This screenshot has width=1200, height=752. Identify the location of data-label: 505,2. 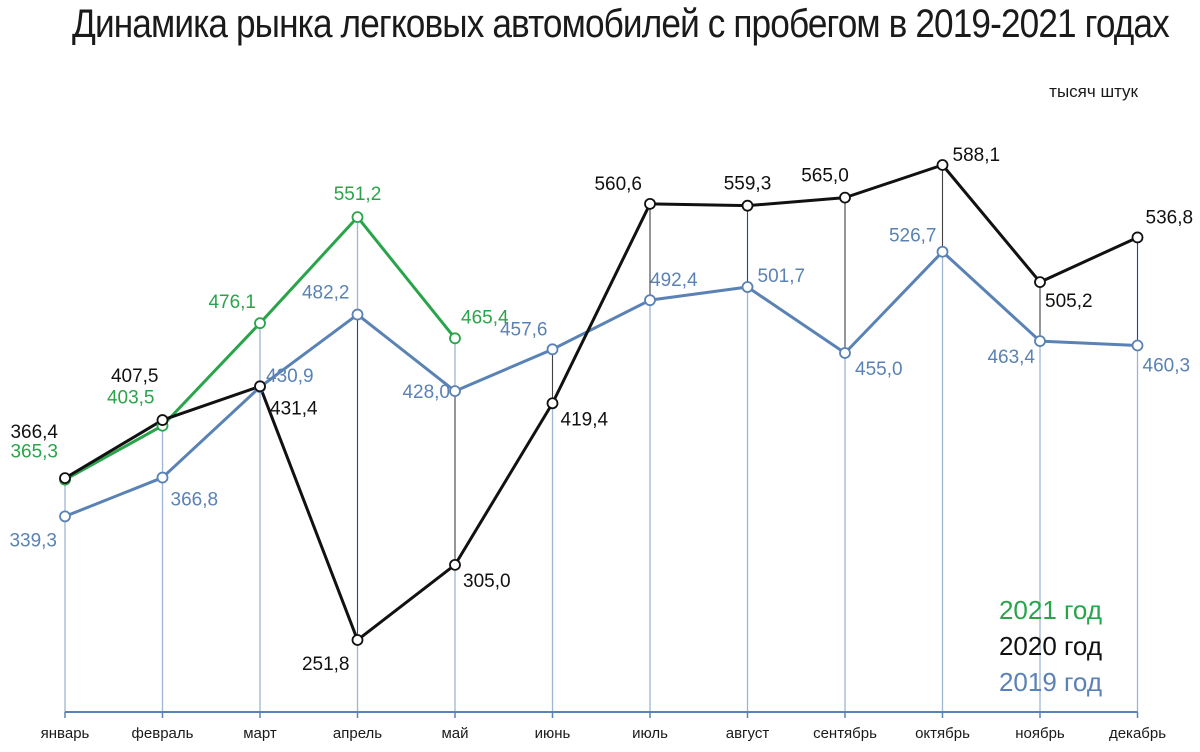
(1069, 301).